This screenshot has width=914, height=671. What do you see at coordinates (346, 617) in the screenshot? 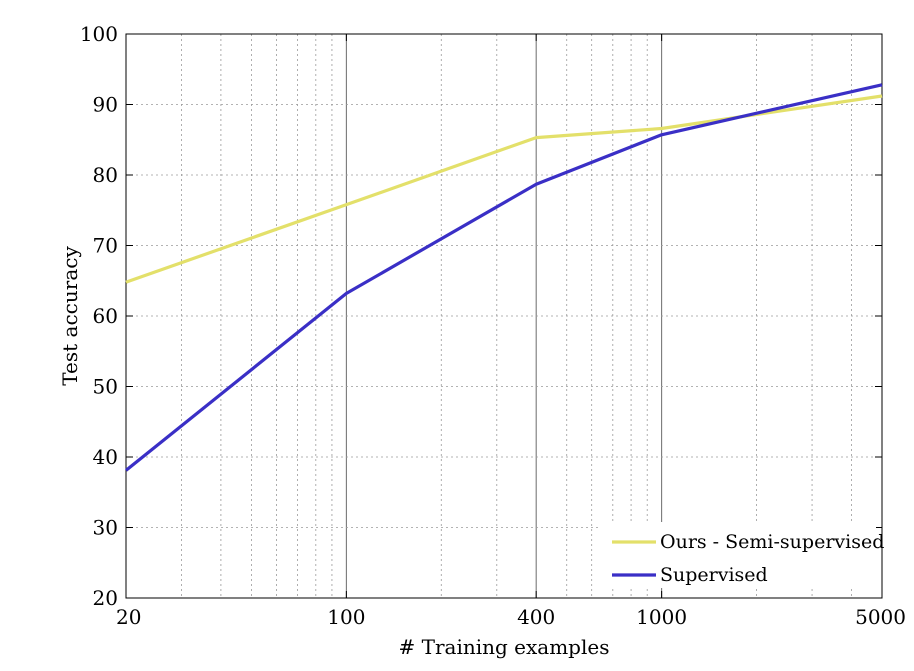
I see `x-tick-label: 100` at bounding box center [346, 617].